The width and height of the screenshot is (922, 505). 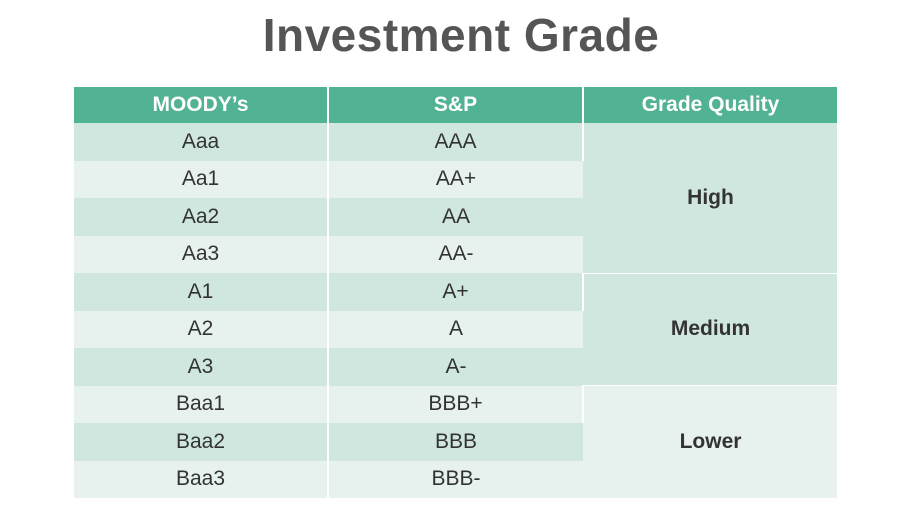 I want to click on sp-cell: BBB-, so click(x=455, y=479).